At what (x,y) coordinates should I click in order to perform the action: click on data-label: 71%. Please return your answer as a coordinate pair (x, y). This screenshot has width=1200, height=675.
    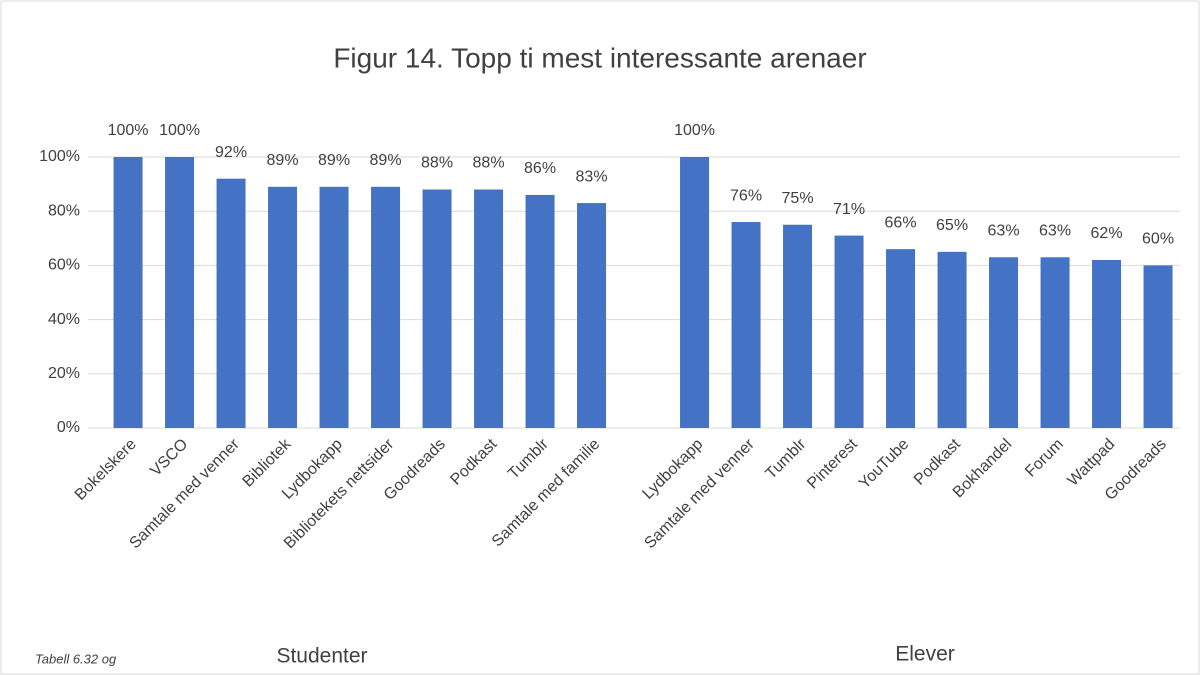
    Looking at the image, I should click on (849, 209).